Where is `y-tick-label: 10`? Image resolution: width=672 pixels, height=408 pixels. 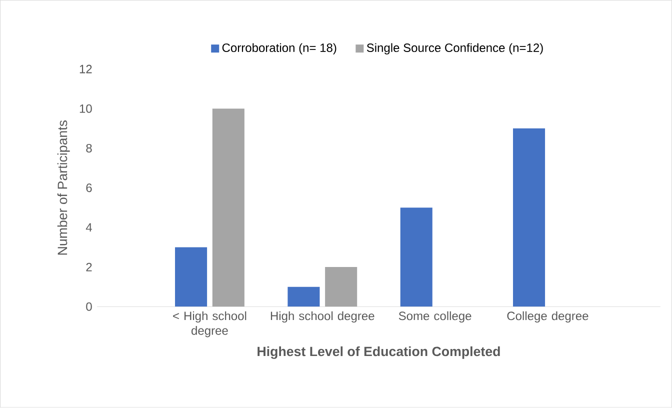
y-tick-label: 10 is located at coordinates (86, 109).